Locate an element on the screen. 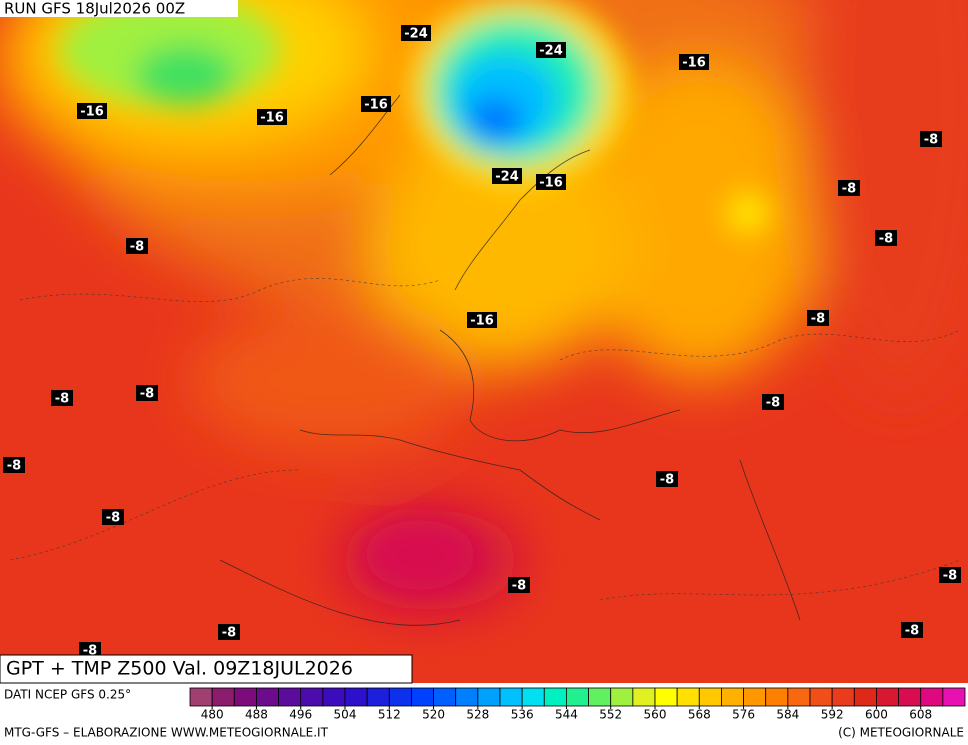 Image resolution: width=968 pixels, height=745 pixels. colorbar-tick-label: 520 is located at coordinates (433, 715).